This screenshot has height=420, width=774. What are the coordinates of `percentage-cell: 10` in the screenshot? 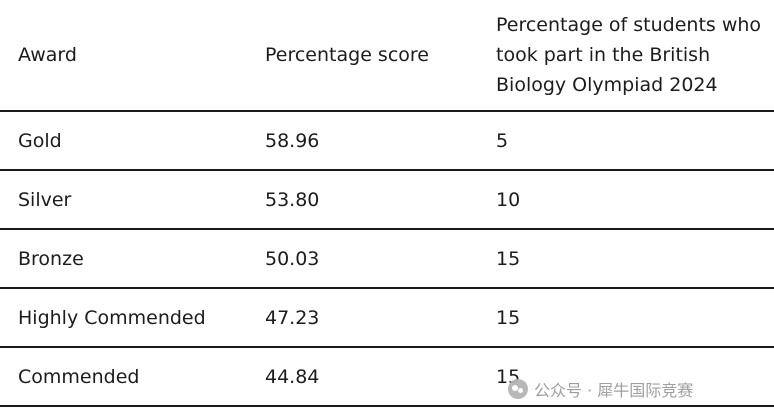 It's located at (508, 199).